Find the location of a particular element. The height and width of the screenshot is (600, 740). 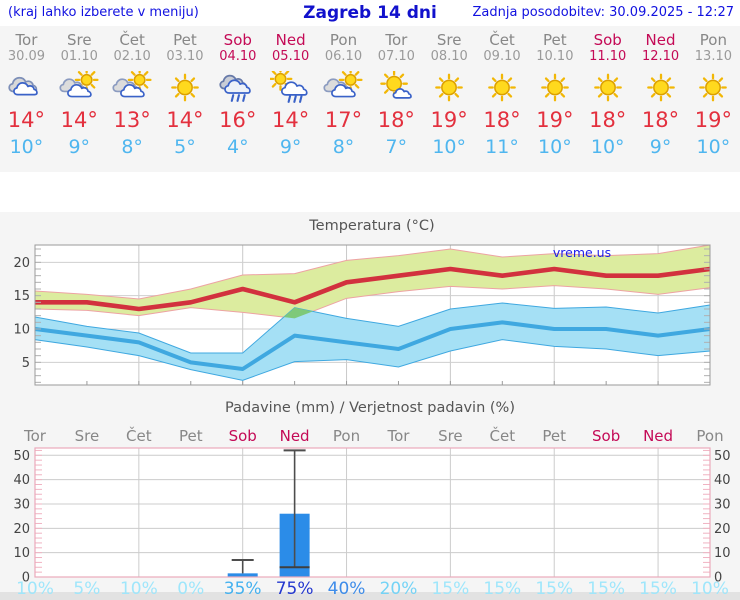

precip-probability-label: 40% is located at coordinates (347, 589).